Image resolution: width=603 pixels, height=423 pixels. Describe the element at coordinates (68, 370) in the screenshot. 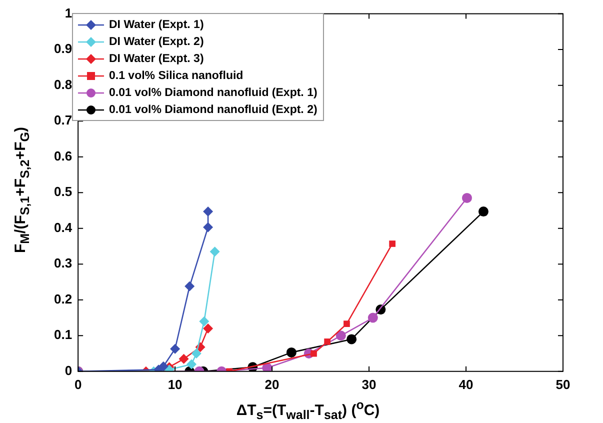

I see `y-tick-label: 0` at that location.